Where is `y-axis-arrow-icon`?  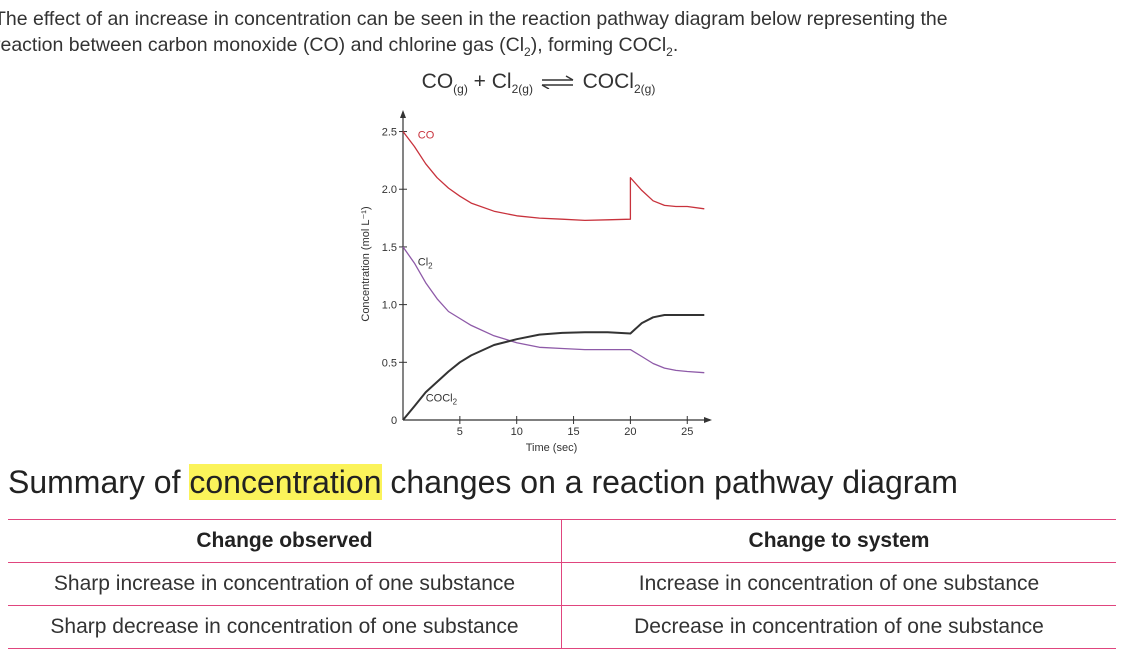
y-axis-arrow-icon is located at coordinates (403, 114).